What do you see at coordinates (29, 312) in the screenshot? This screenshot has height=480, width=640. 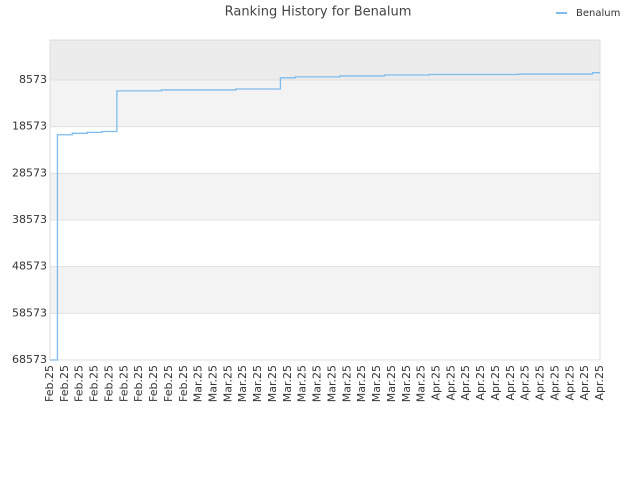 I see `y-tick-label: 58573` at bounding box center [29, 312].